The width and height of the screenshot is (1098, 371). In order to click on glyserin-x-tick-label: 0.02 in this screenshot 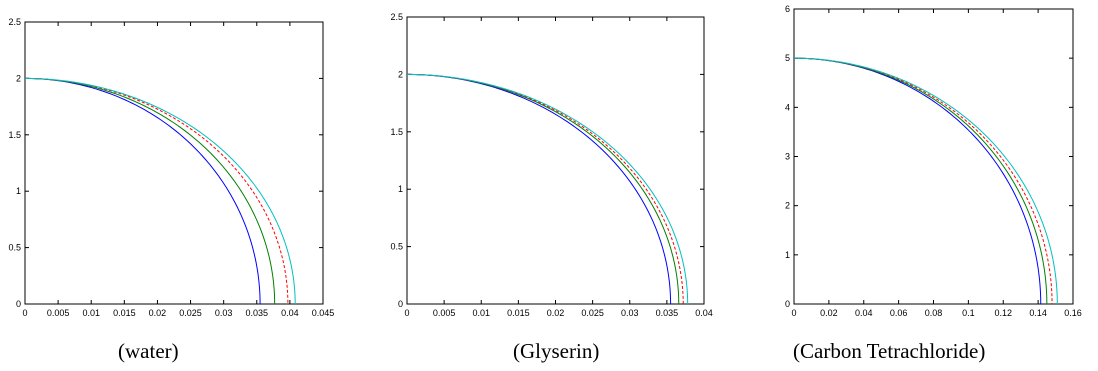, I will do `click(556, 313)`.